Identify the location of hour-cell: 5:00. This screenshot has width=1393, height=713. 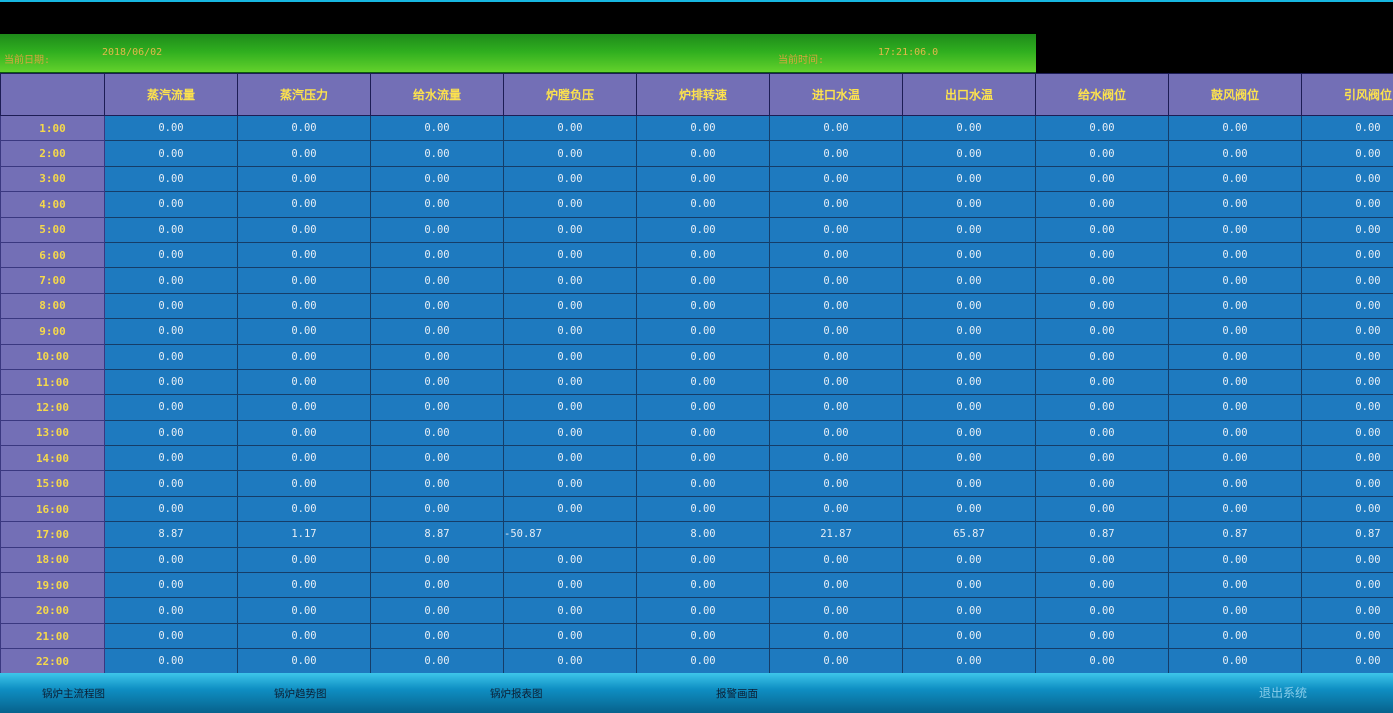
(52, 229).